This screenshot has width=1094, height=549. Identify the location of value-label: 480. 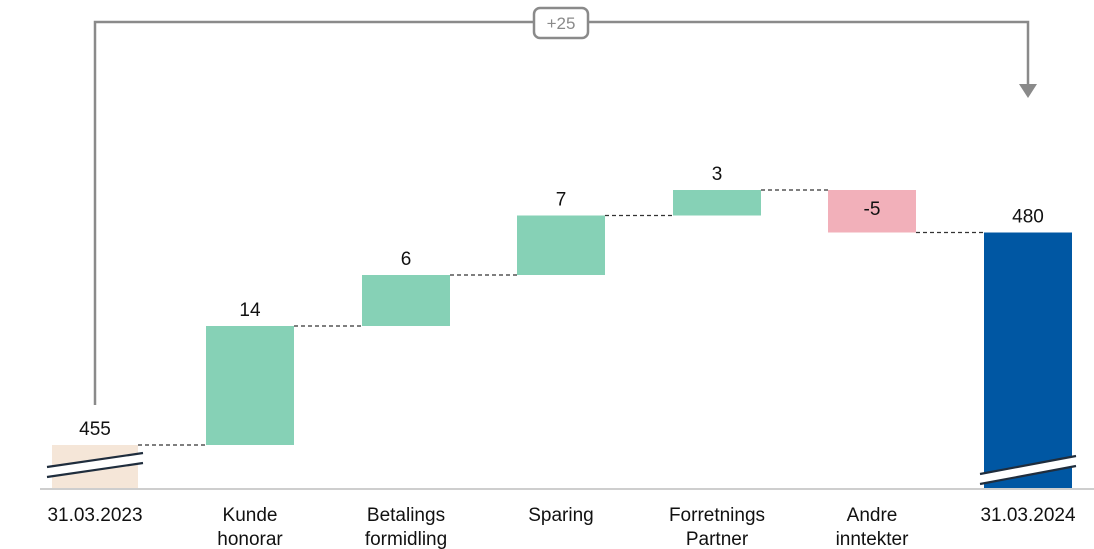
(1028, 217).